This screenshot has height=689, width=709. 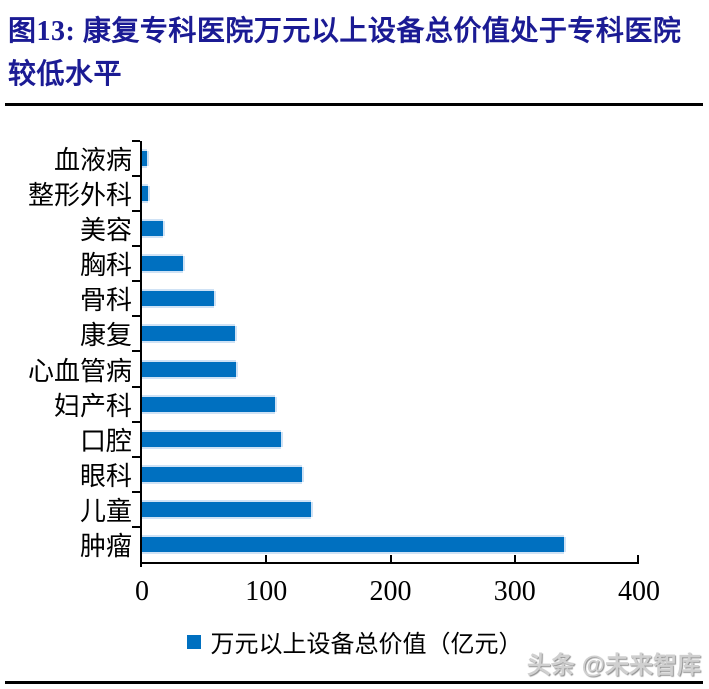 What do you see at coordinates (346, 157) in the screenshot?
I see `bar-row: 血液病` at bounding box center [346, 157].